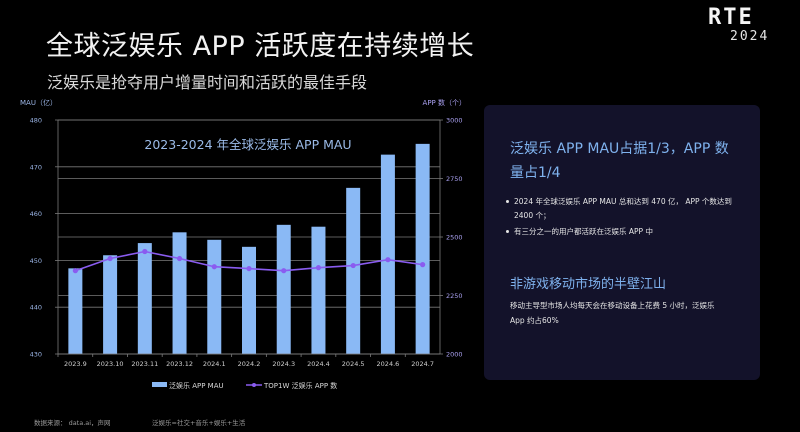  Describe the element at coordinates (454, 121) in the screenshot. I see `y2-tick-label: 3000` at that location.